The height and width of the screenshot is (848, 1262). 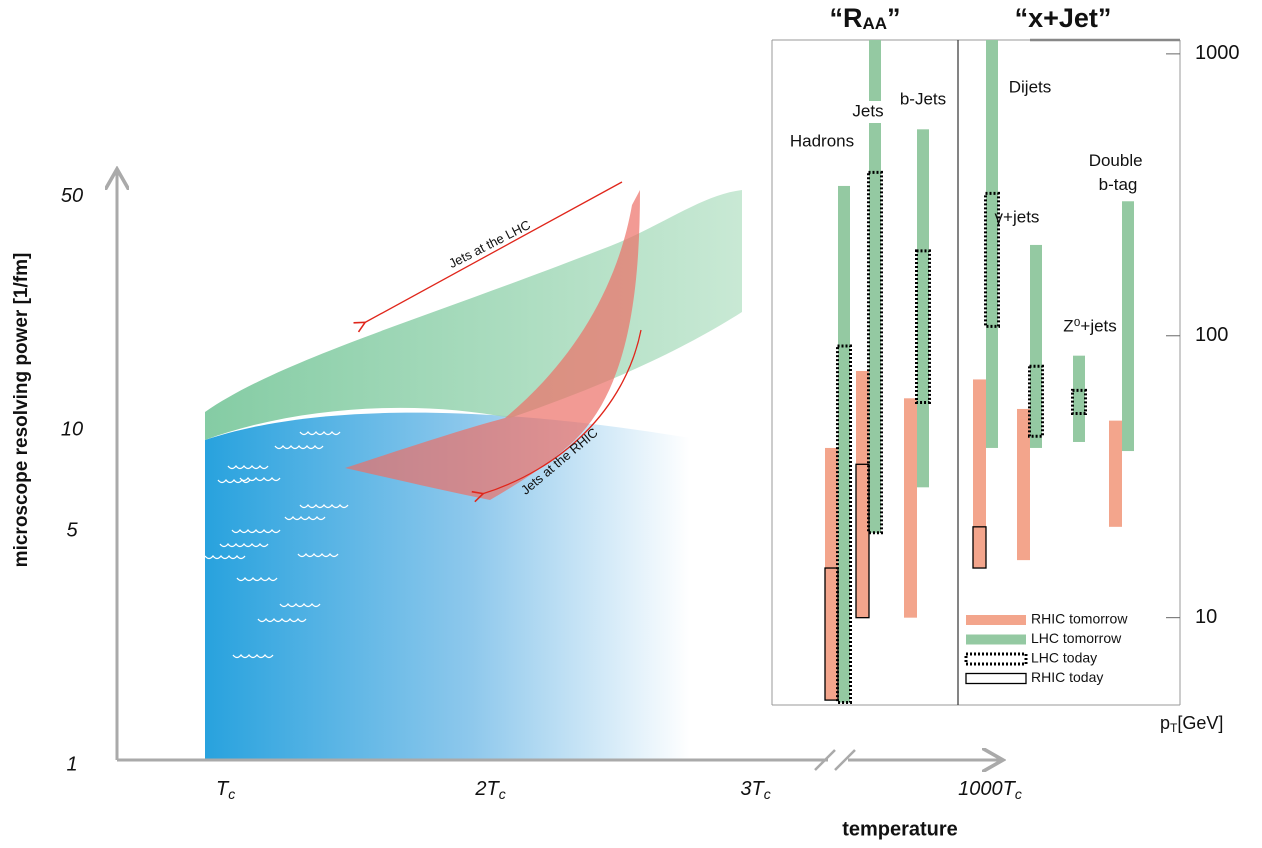 I want to click on y-axis-label-part: [GeV], so click(x=1200, y=723).